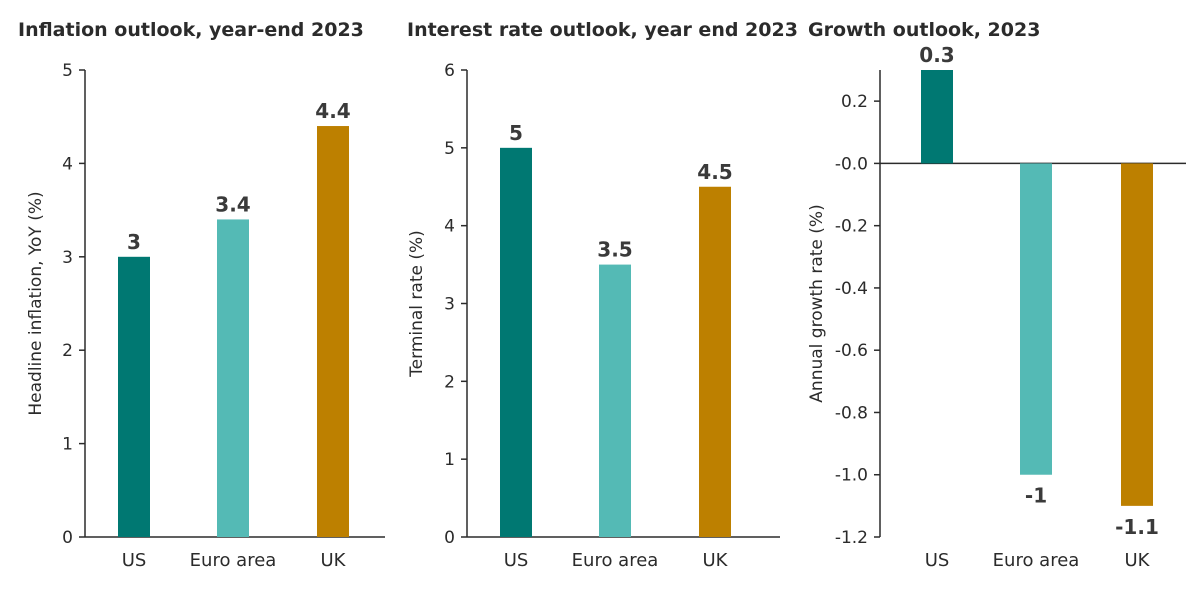 This screenshot has width=1200, height=600. What do you see at coordinates (851, 413) in the screenshot?
I see `y-tick-label: -0.8` at bounding box center [851, 413].